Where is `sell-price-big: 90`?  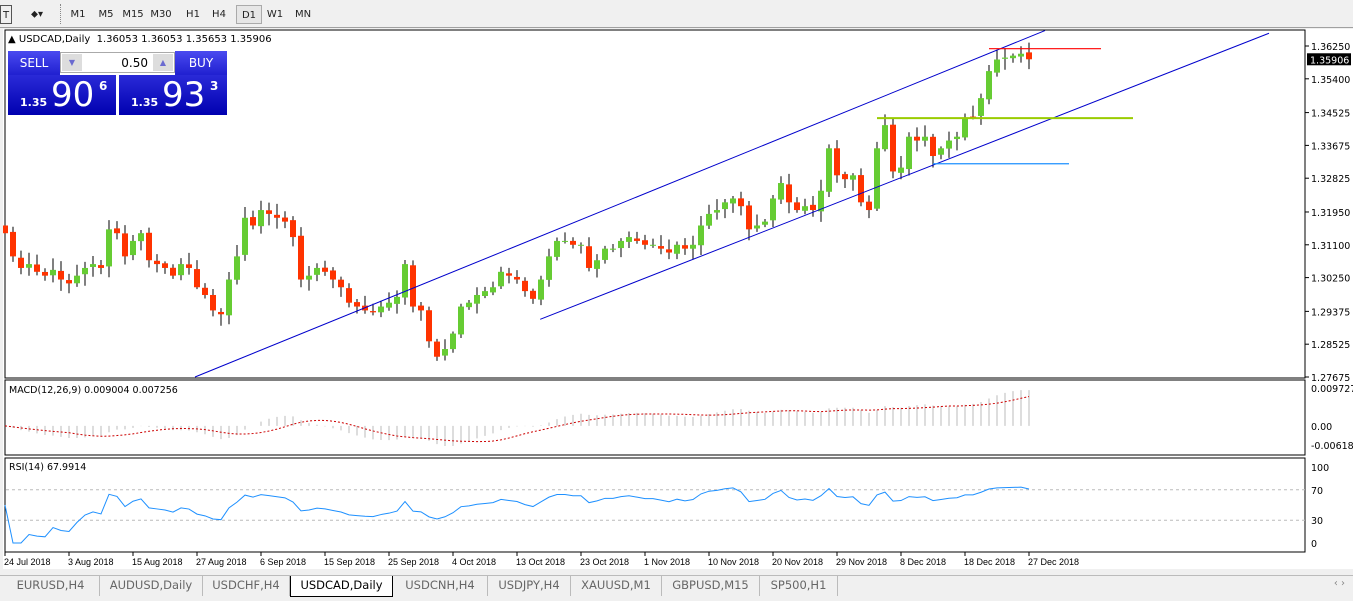
sell-price-big: 90 is located at coordinates (73, 95).